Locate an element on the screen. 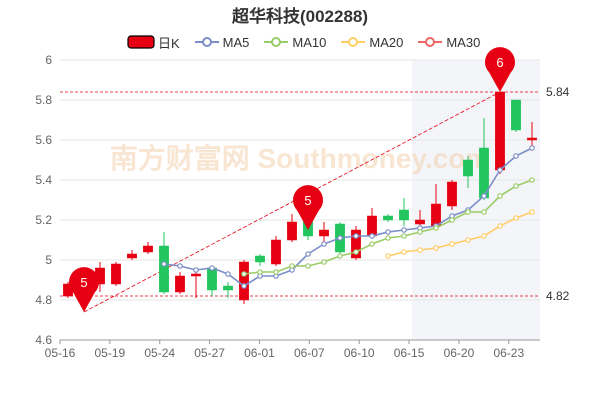  legend-item-ma10: MA10 is located at coordinates (294, 42).